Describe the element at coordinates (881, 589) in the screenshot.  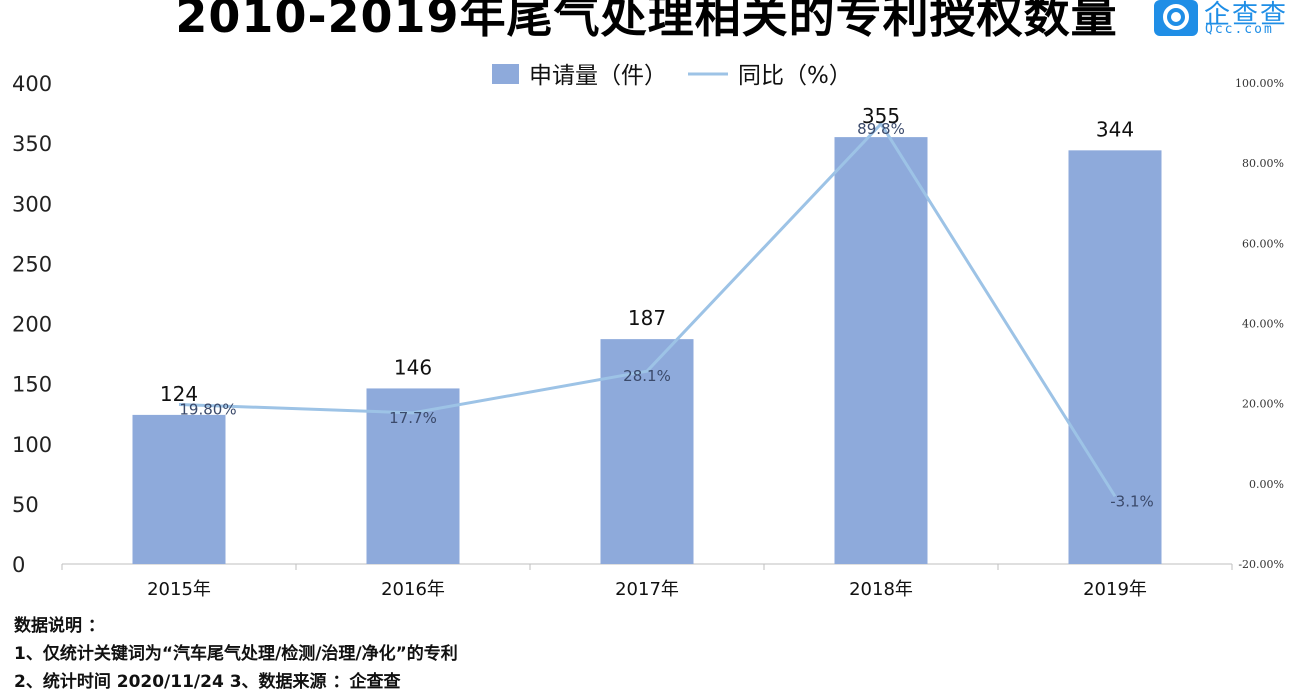
I see `x-tick-label: 2018年` at that location.